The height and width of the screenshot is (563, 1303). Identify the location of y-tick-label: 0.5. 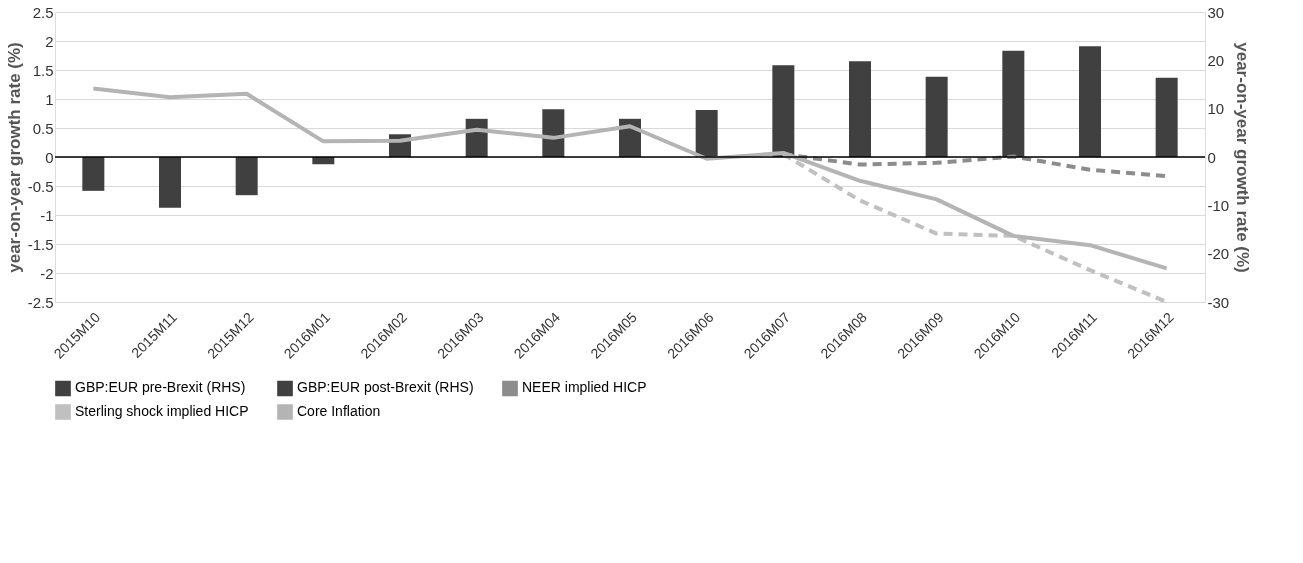
(43, 128).